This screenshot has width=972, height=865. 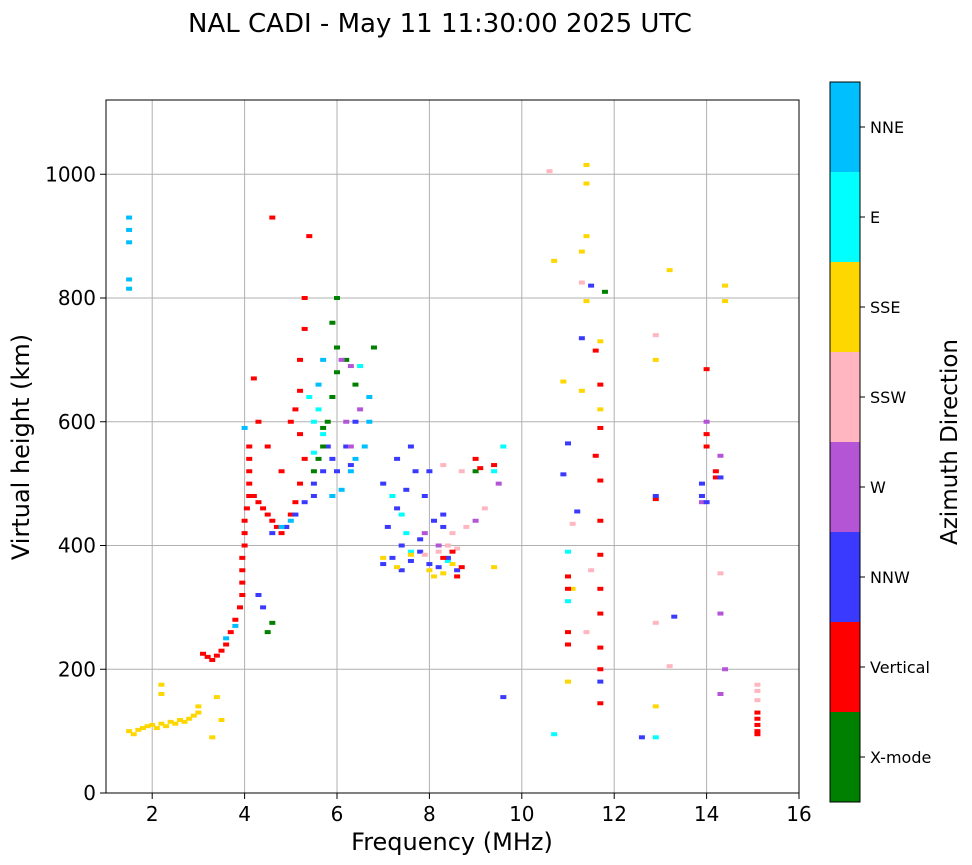 I want to click on echo-trace-vertical-high, so click(x=600, y=542).